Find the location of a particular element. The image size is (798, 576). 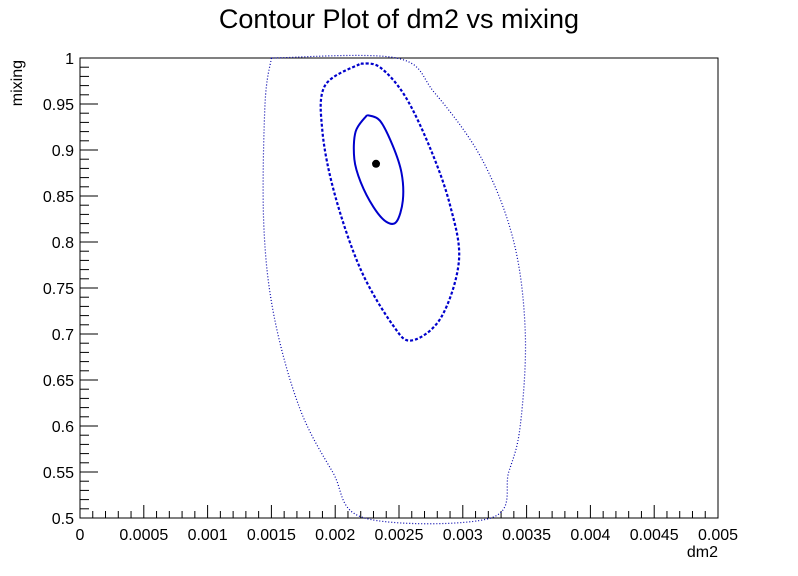

y-axis-label: mixing is located at coordinates (17, 83).